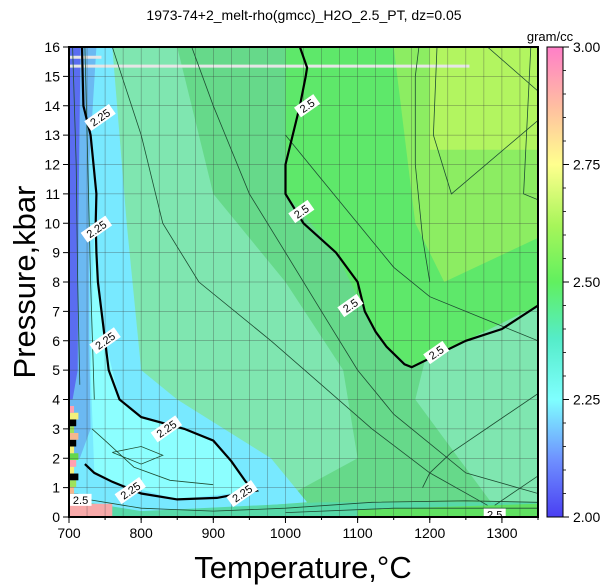  What do you see at coordinates (56, 370) in the screenshot?
I see `y-tick-label: 5` at bounding box center [56, 370].